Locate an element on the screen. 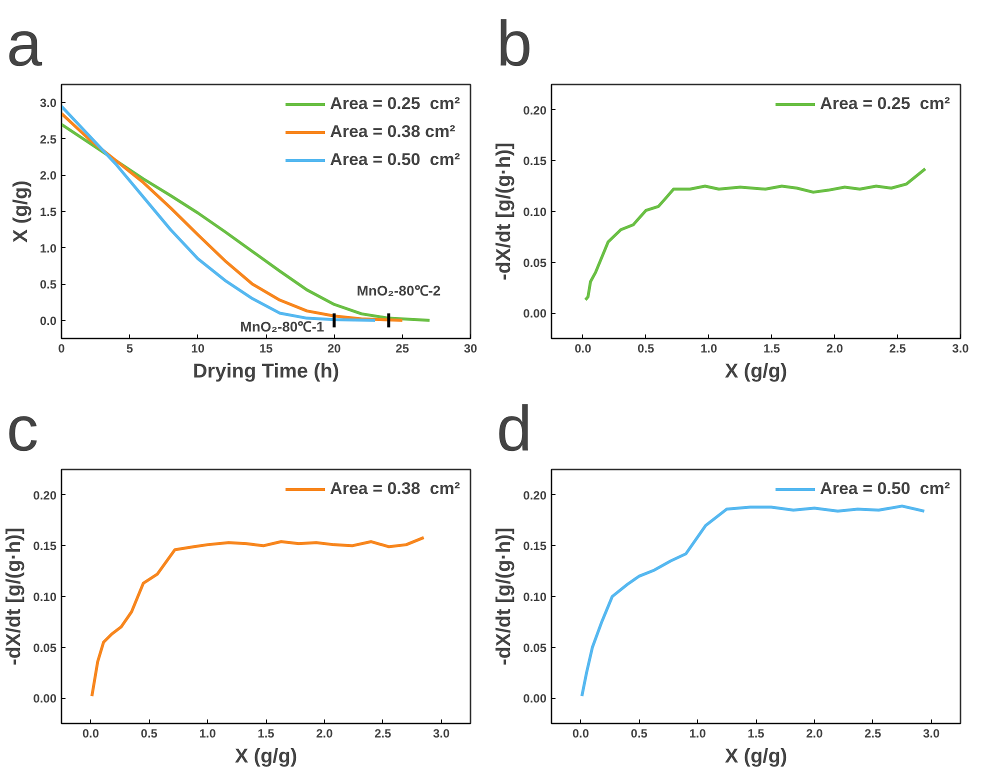 The height and width of the screenshot is (784, 995). x-tick-label: 20 is located at coordinates (334, 349).